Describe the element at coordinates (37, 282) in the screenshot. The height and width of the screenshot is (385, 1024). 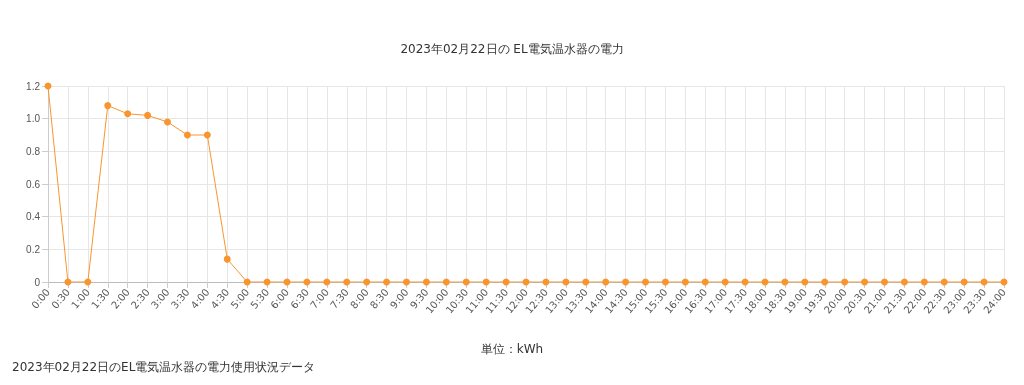
I see `y-tick-label: 0` at that location.